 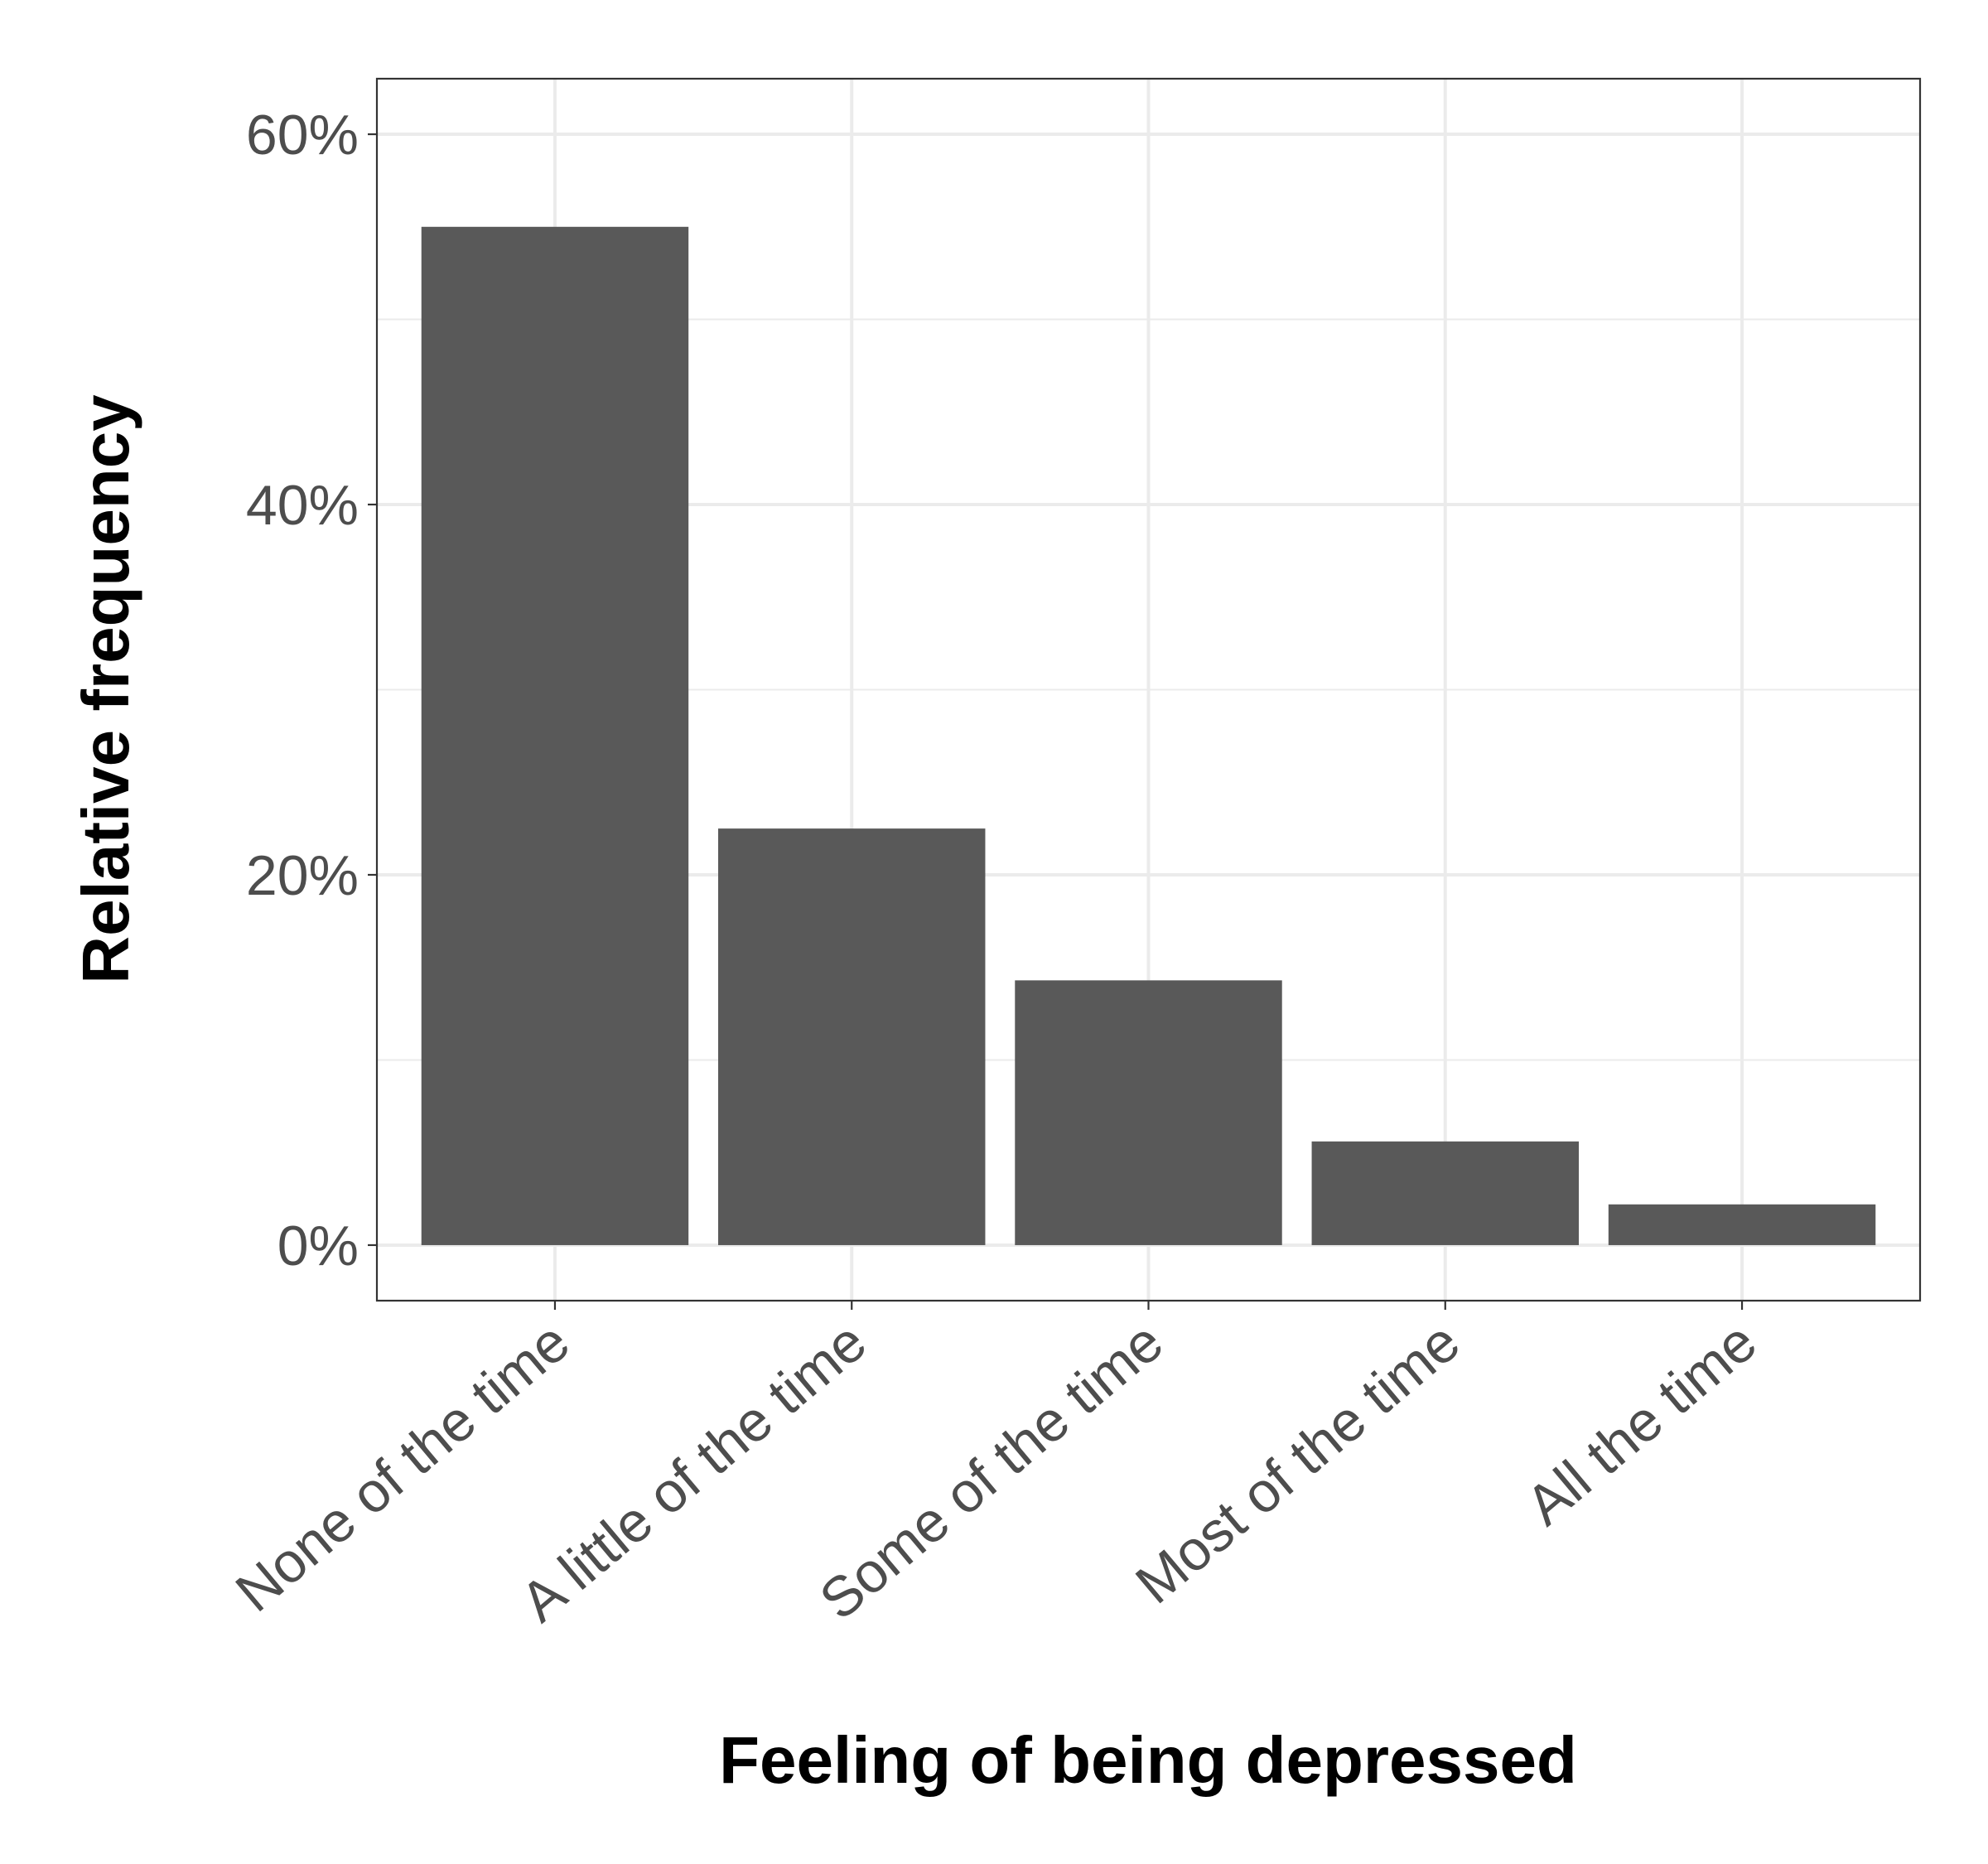 I want to click on y-axis-title: Relative frequency, so click(x=105, y=689).